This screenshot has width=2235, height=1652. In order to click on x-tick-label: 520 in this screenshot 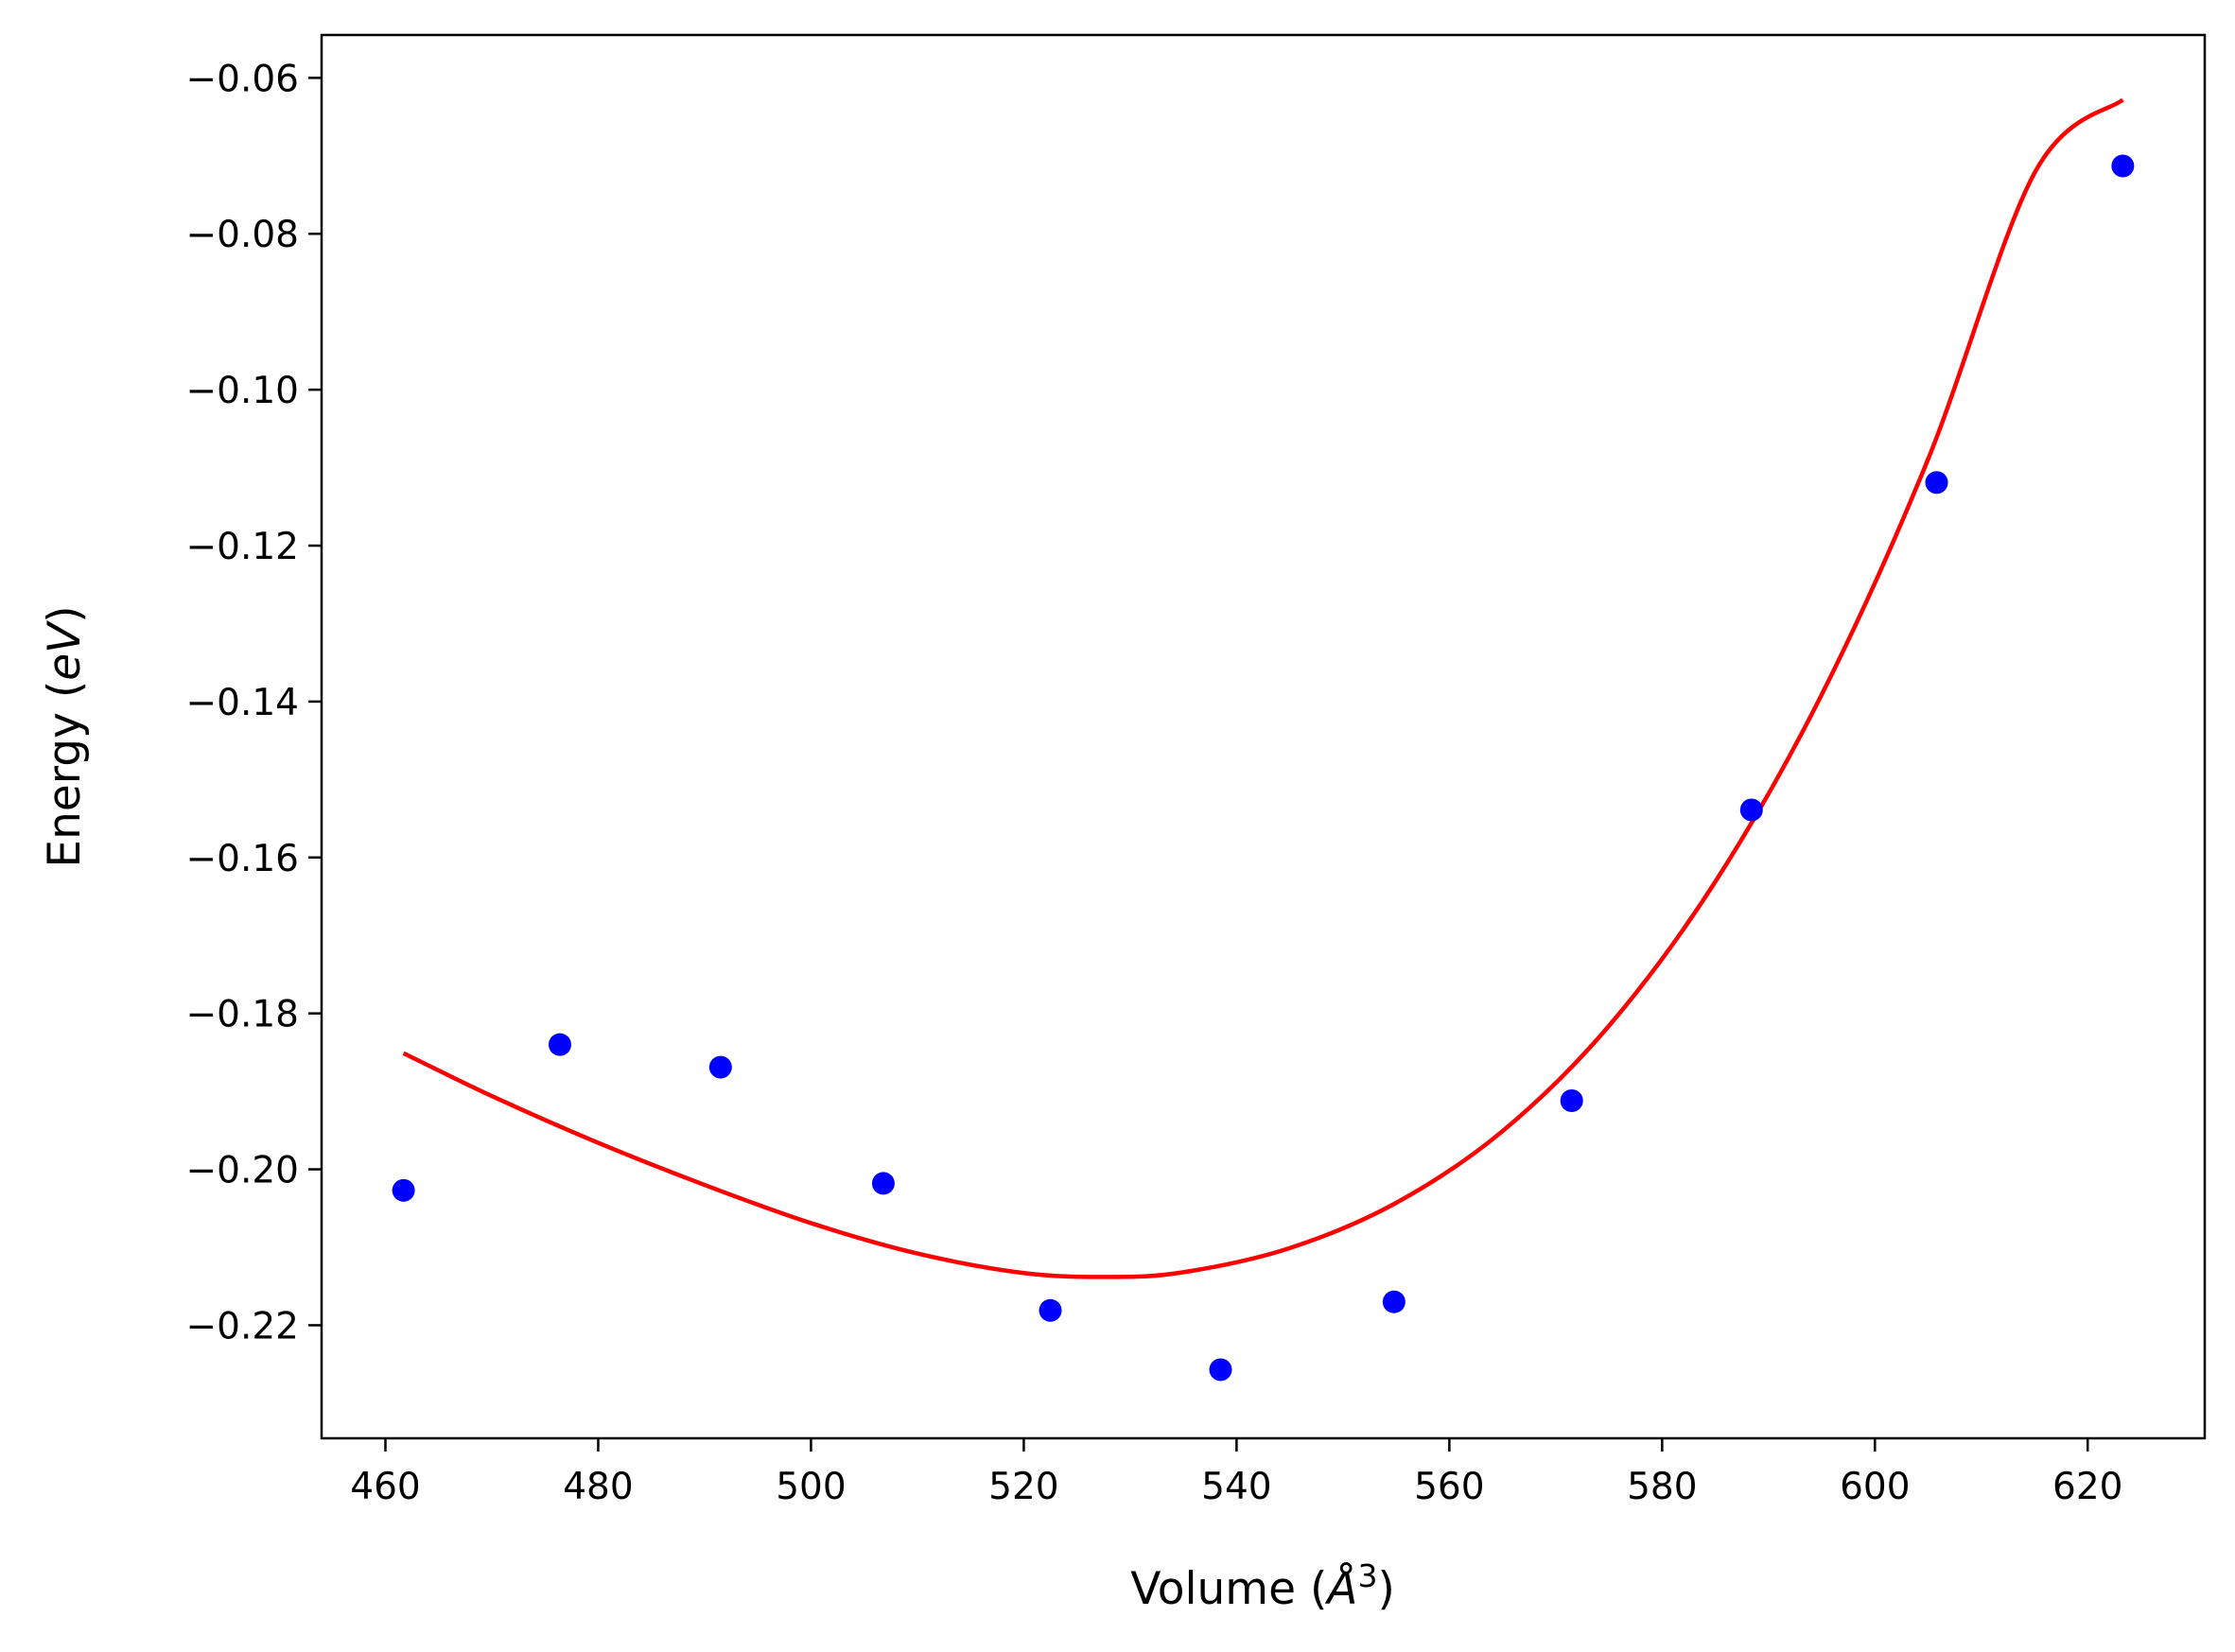, I will do `click(1023, 1487)`.